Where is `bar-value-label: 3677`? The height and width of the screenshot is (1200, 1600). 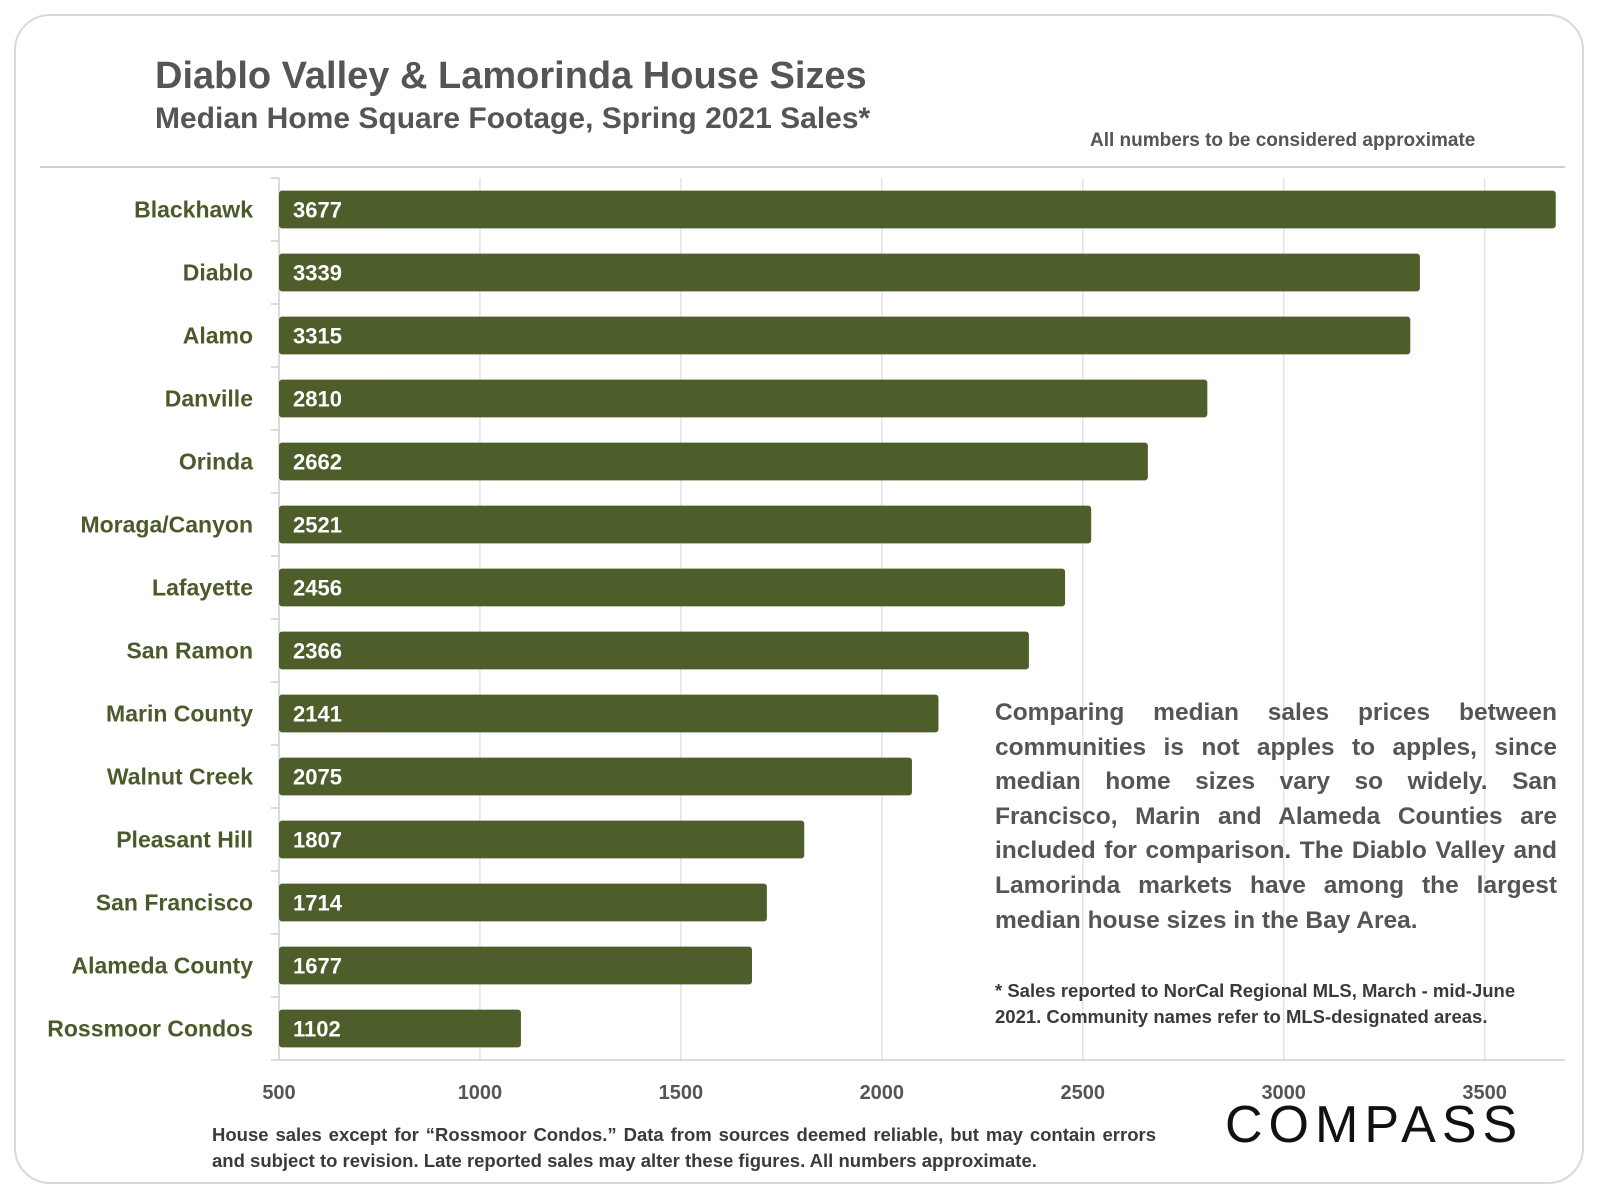 bar-value-label: 3677 is located at coordinates (317, 210).